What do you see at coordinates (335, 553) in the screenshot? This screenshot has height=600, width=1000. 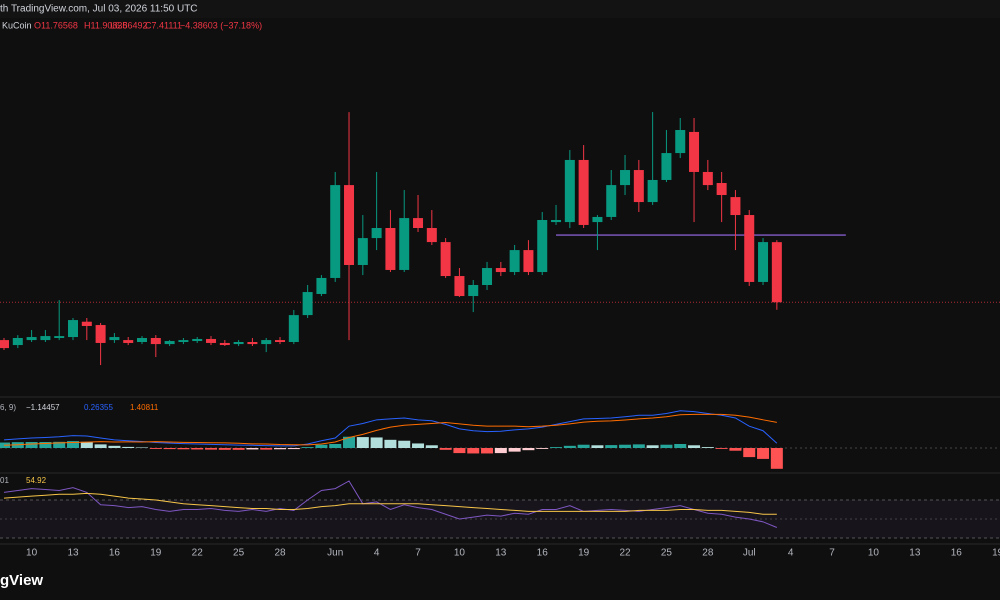 I see `x-tick-label: Jun` at bounding box center [335, 553].